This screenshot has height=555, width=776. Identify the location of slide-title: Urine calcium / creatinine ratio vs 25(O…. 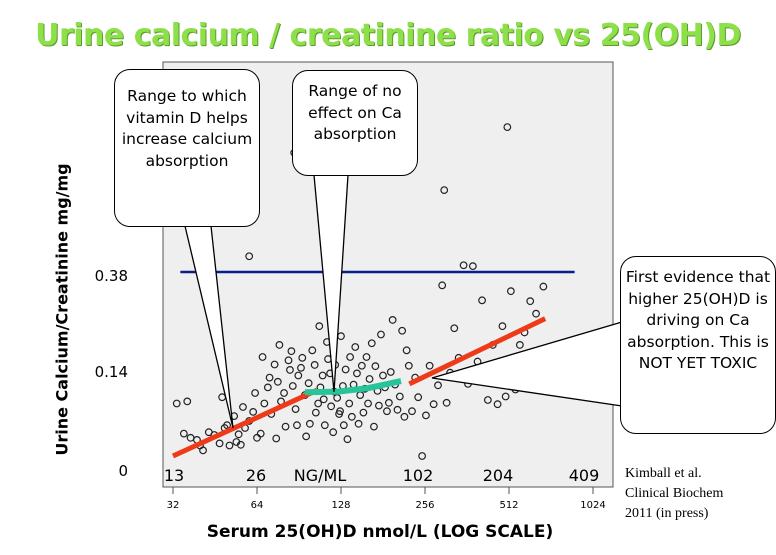
(388, 35).